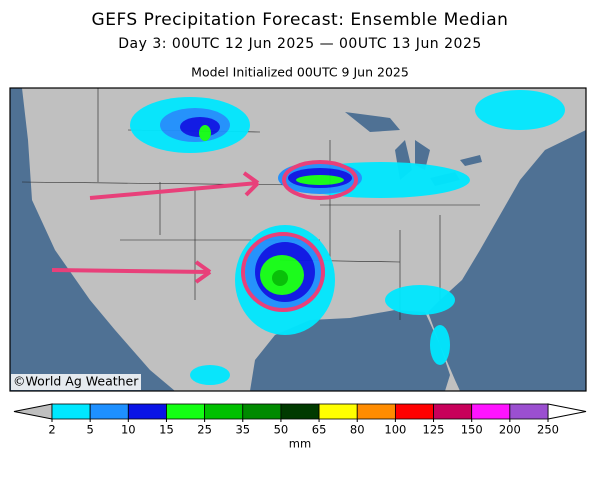 This screenshot has height=486, width=600. What do you see at coordinates (507, 260) in the screenshot?
I see `atlantic` at bounding box center [507, 260].